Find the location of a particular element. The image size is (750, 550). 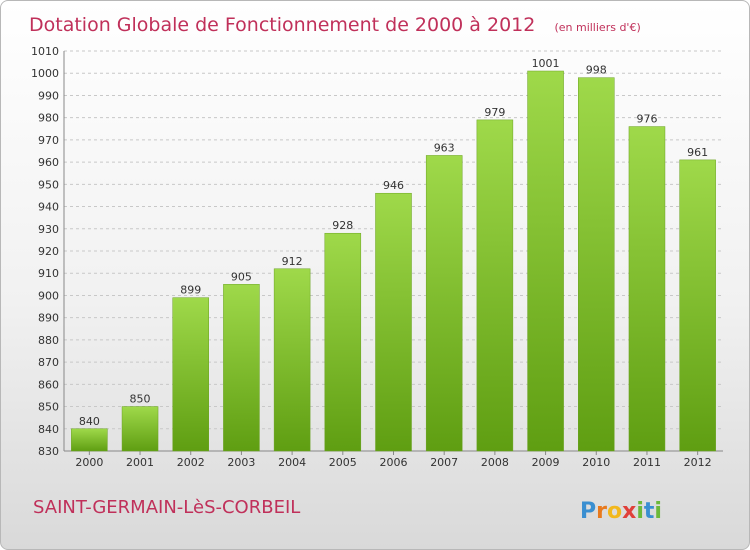

x-tick-label-2006: 2006 is located at coordinates (394, 462).